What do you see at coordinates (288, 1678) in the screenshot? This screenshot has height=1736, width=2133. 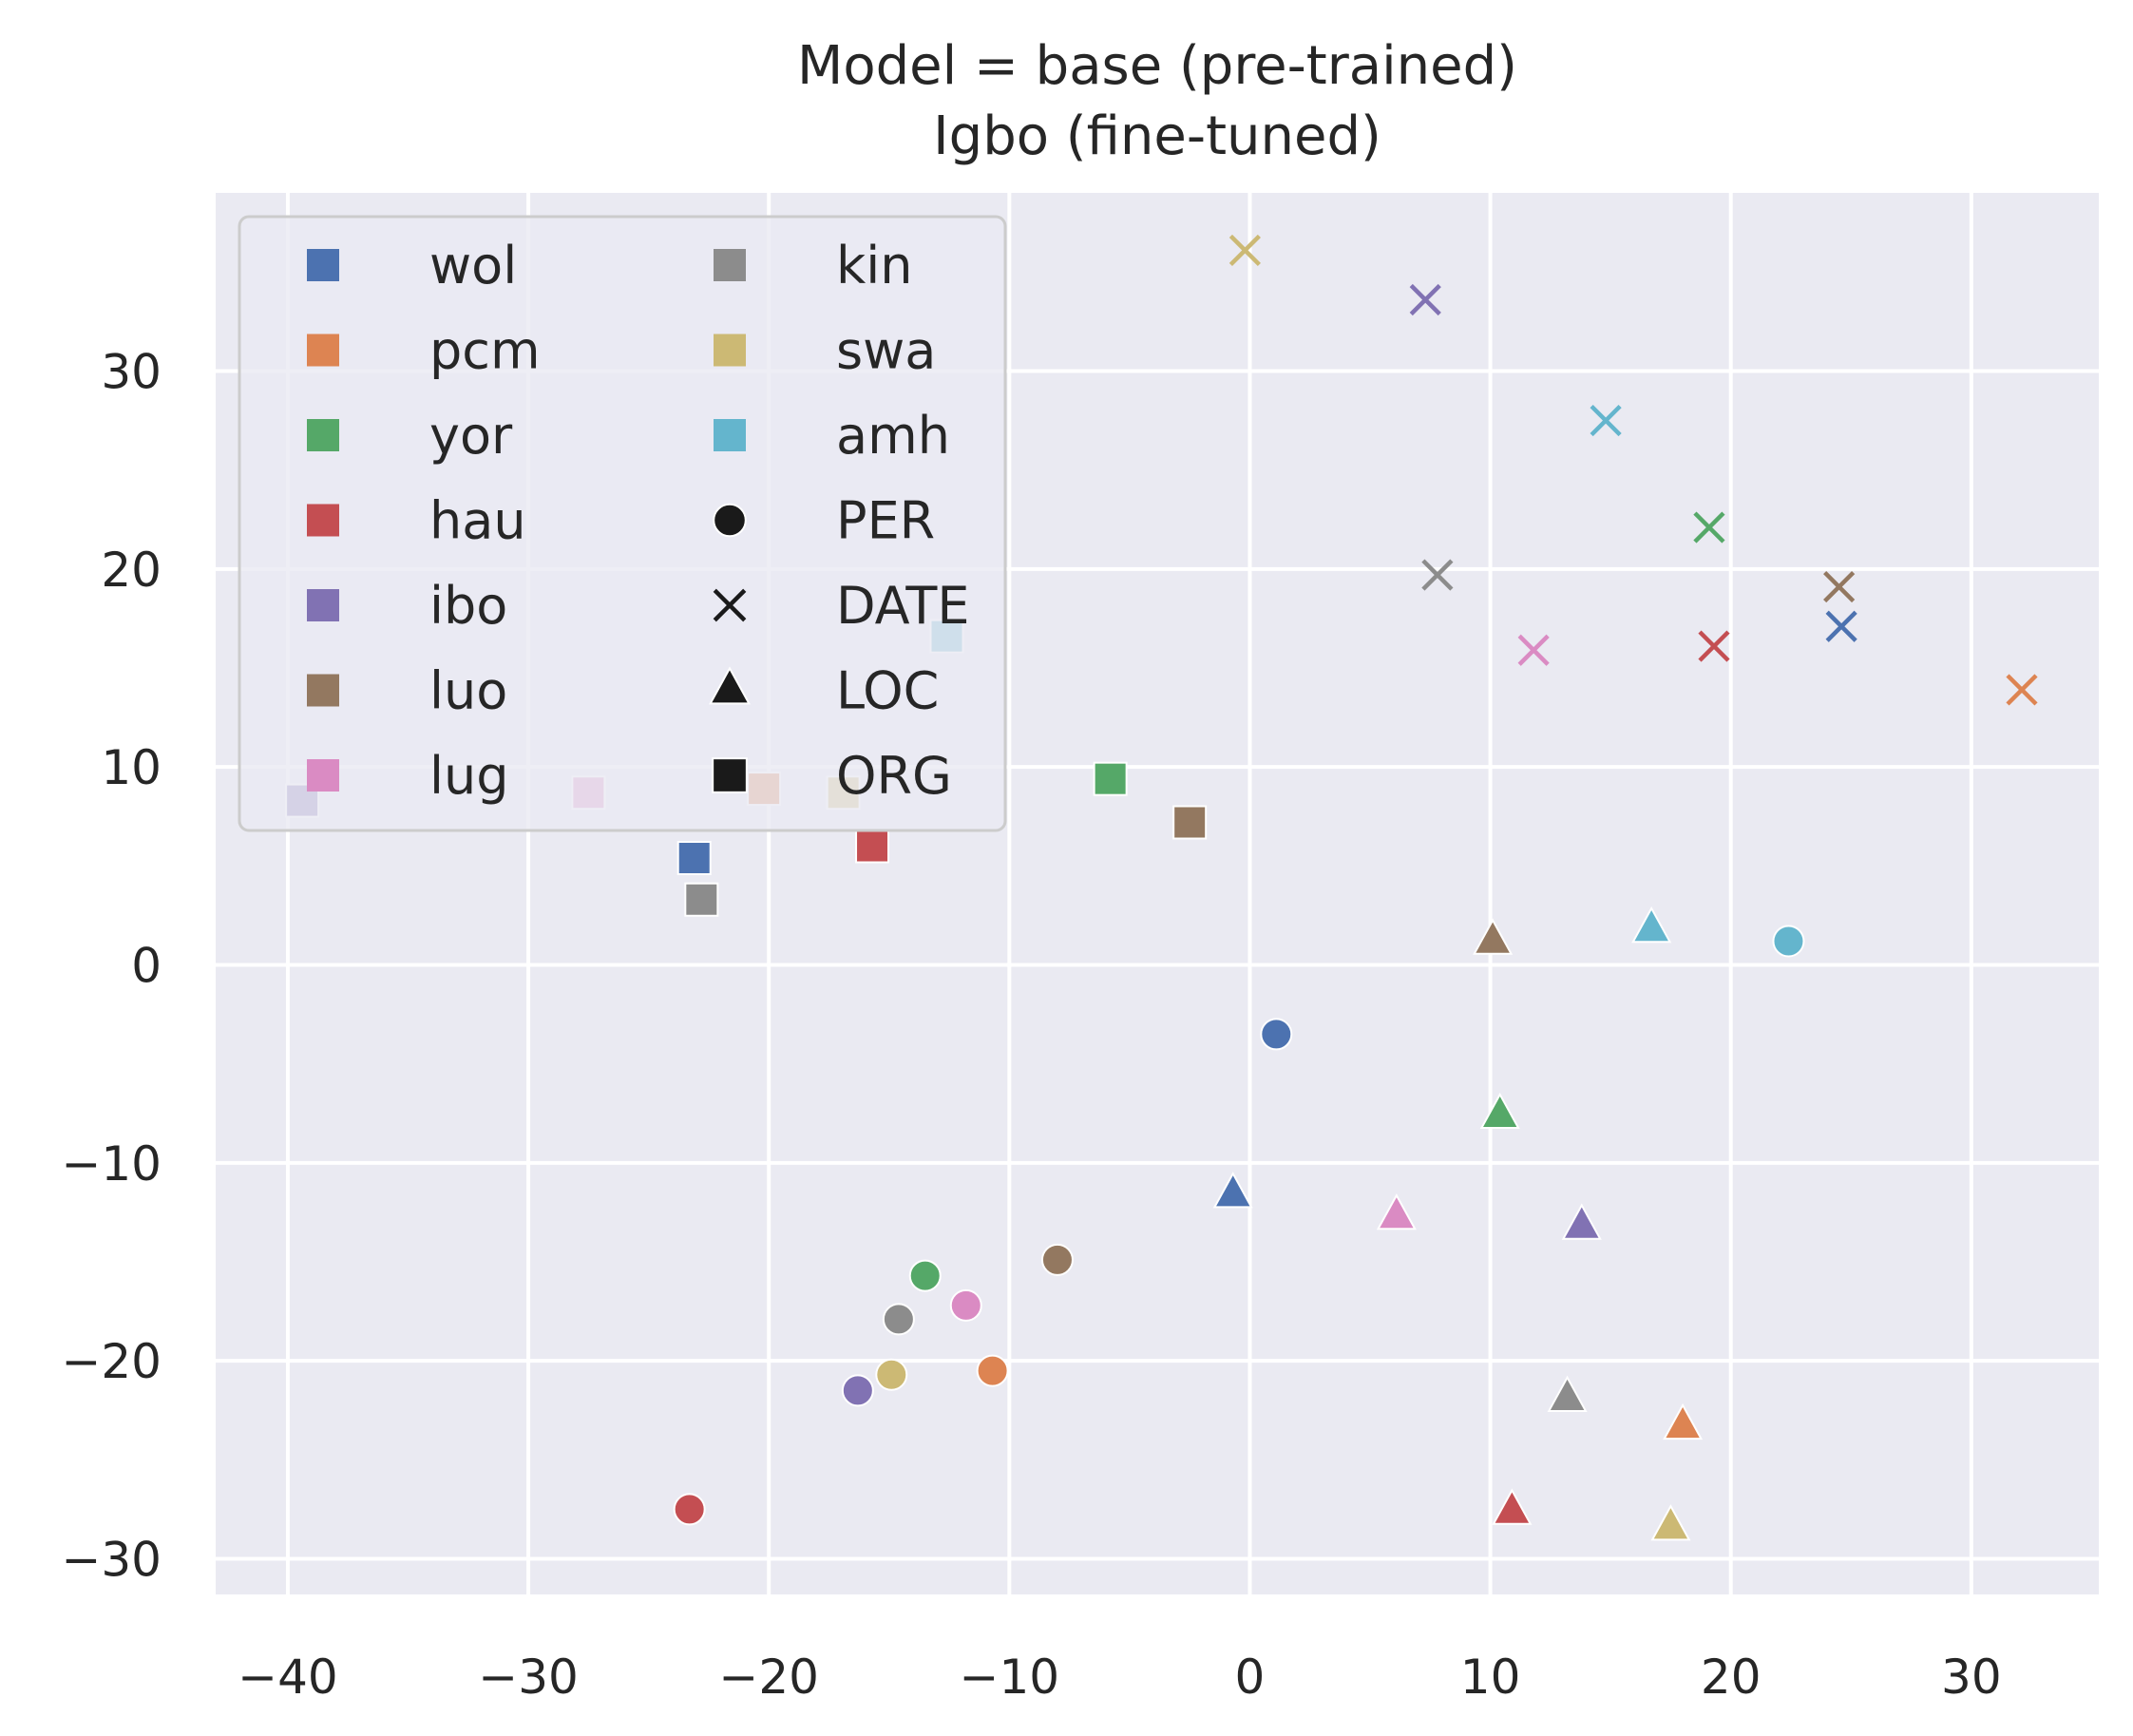 I see `x-tick-label: −40` at bounding box center [288, 1678].